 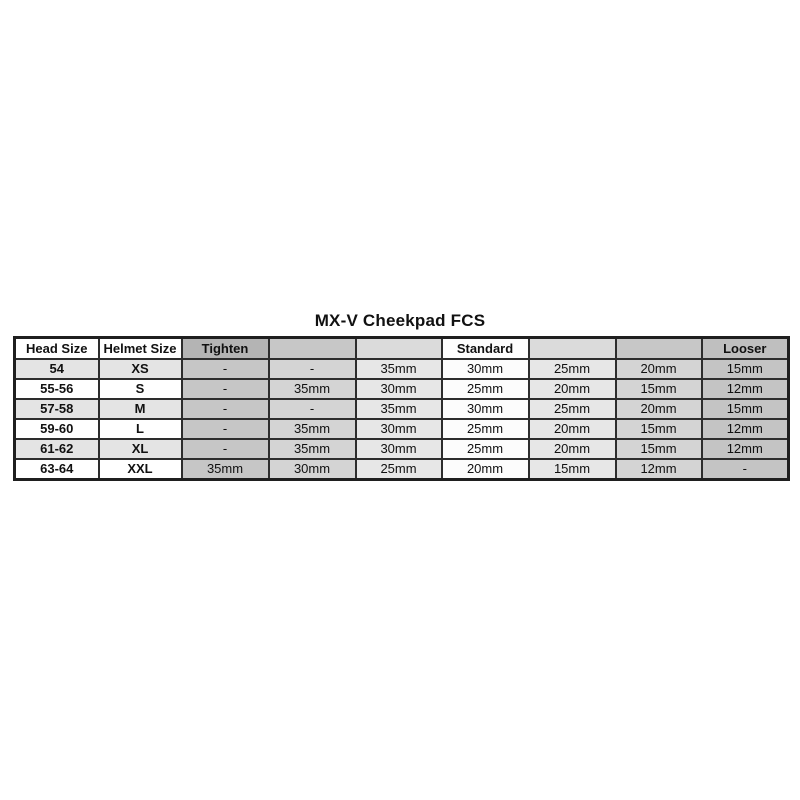 I want to click on cell-head-size: 54, so click(x=56, y=369).